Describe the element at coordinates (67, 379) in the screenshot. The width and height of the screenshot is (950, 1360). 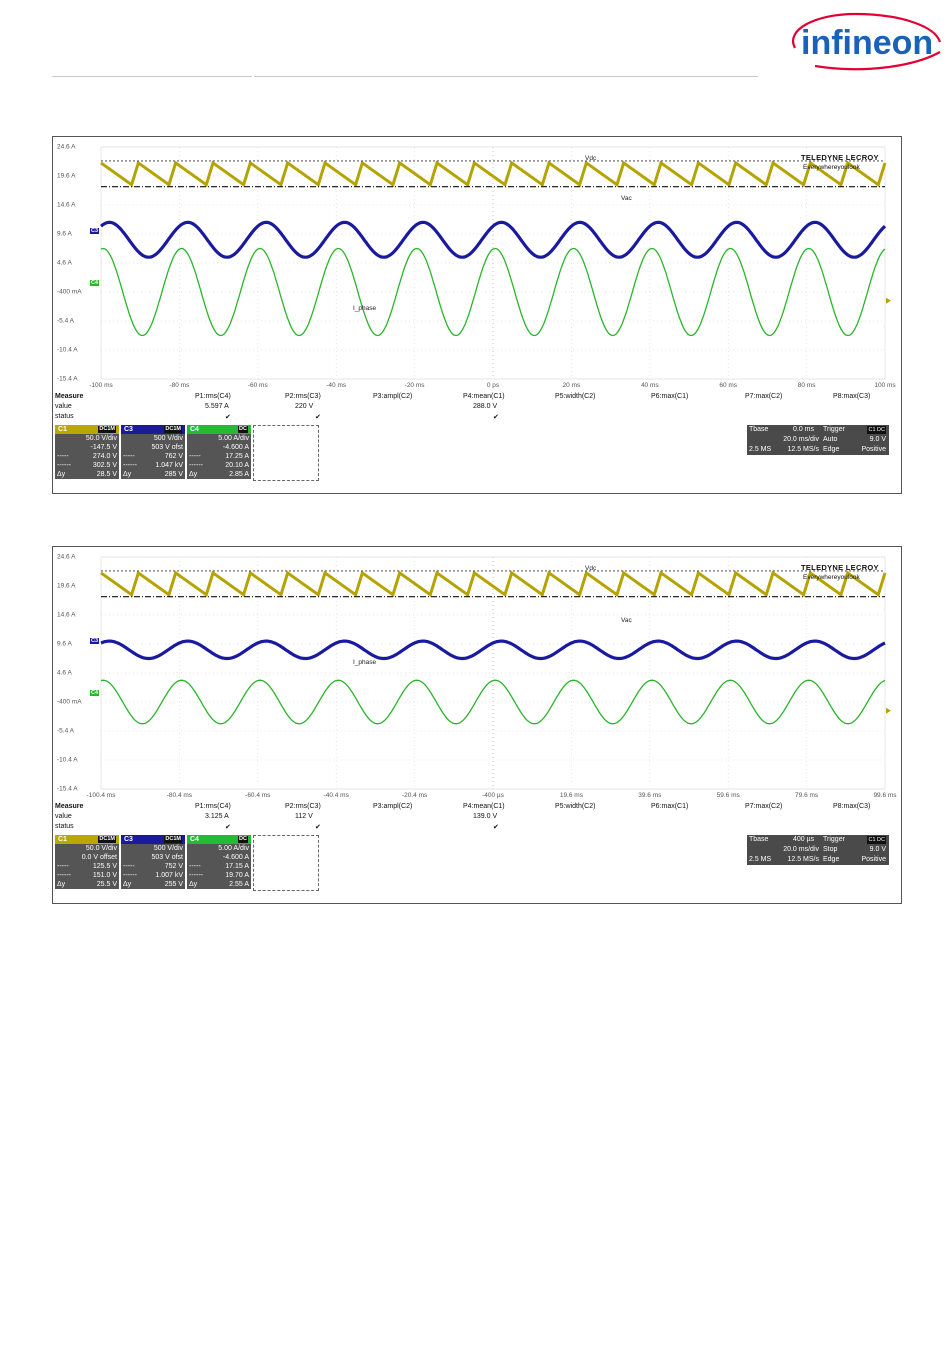
I see `y-axis-tick-label: -15.4 A` at that location.